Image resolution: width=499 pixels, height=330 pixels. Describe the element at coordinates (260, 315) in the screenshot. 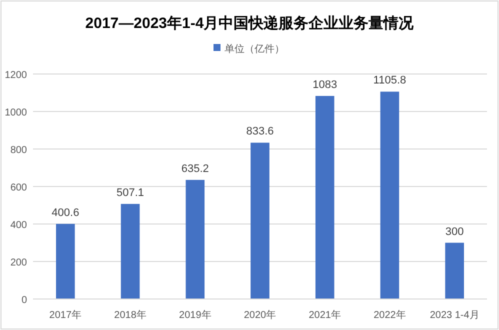

I see `xtick: 2020年` at that location.